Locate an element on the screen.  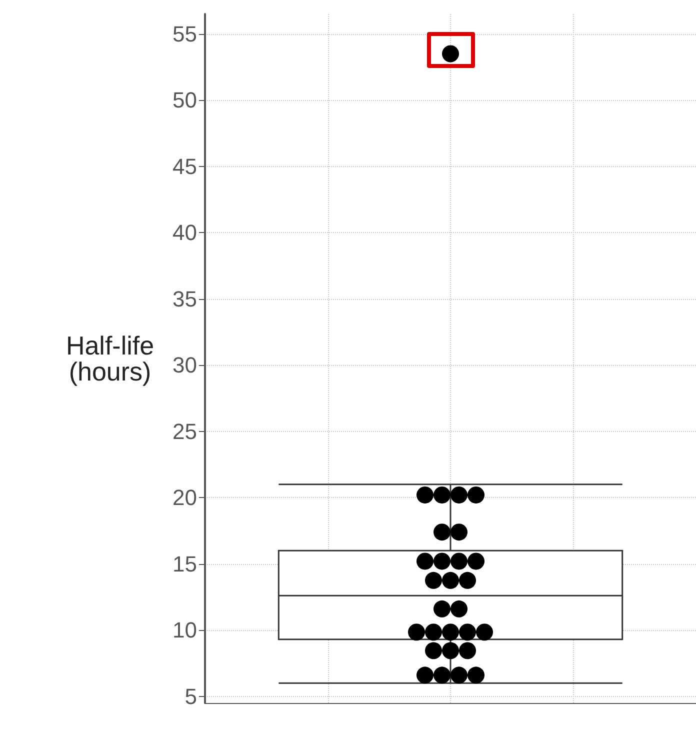
y-axis-title: Half-life (hours) is located at coordinates (110, 358).